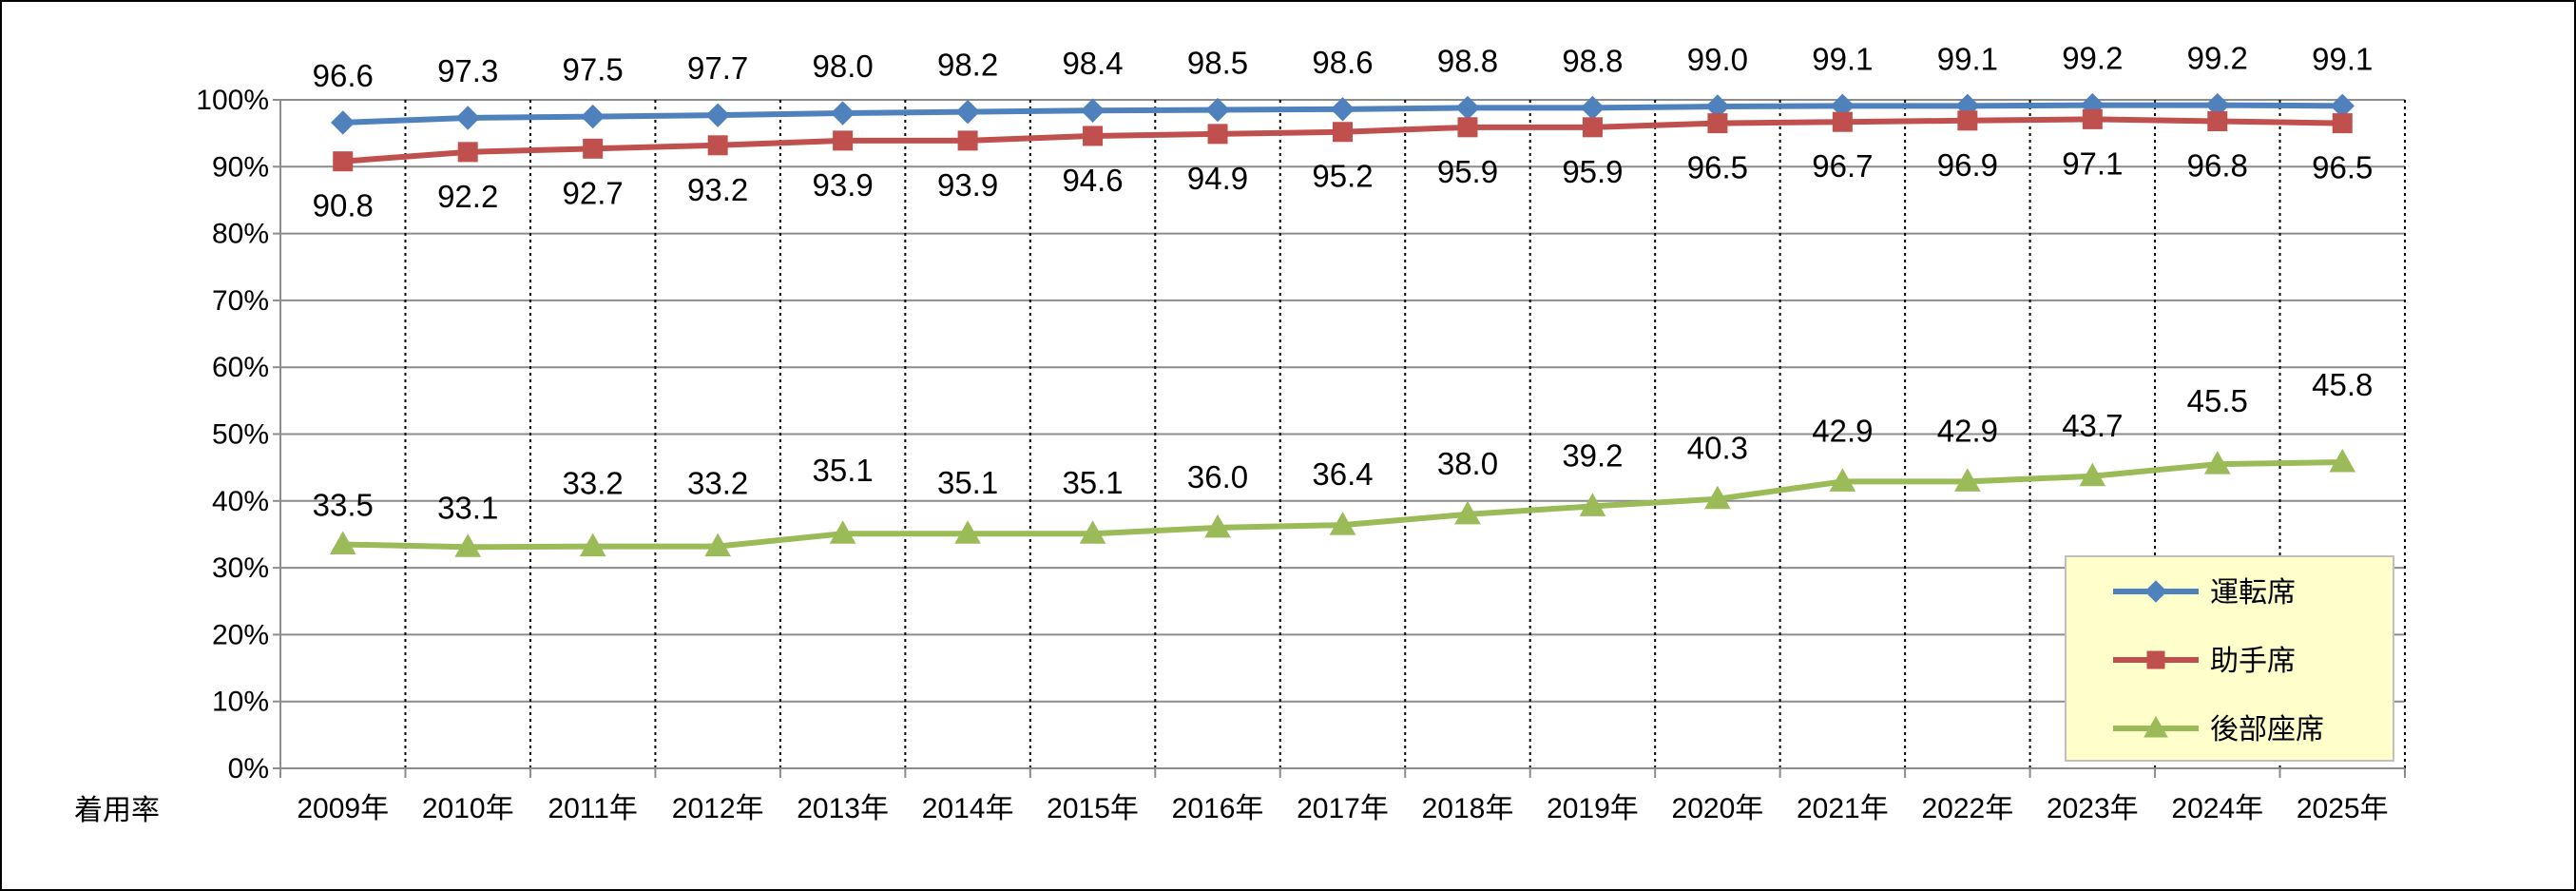 This screenshot has width=2576, height=891. What do you see at coordinates (1092, 63) in the screenshot?
I see `data-label-0-6: 98.4` at bounding box center [1092, 63].